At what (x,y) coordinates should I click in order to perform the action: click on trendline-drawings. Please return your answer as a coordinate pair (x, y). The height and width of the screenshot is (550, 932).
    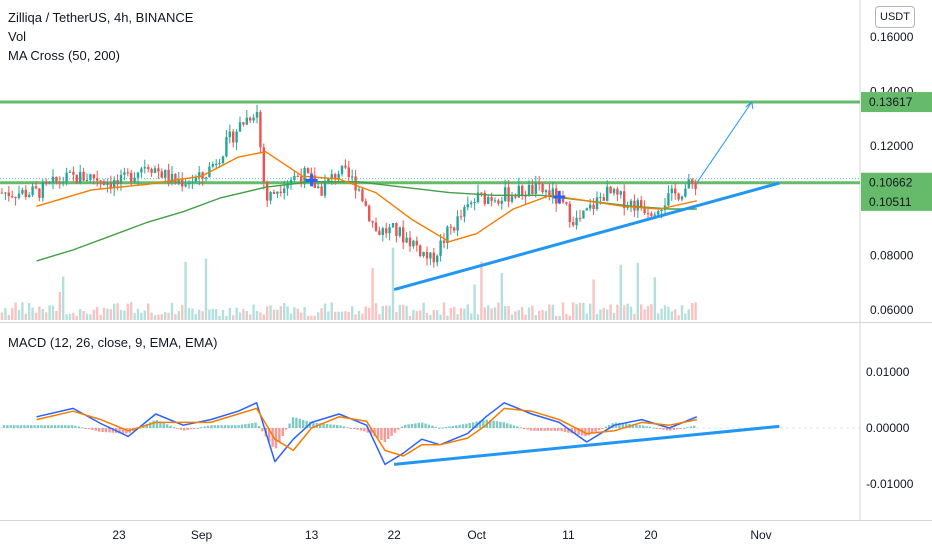
    Looking at the image, I should click on (586, 196).